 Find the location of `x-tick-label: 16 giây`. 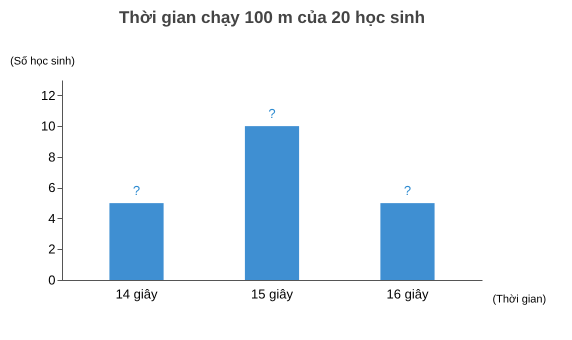

x-tick-label: 16 giây is located at coordinates (407, 294).